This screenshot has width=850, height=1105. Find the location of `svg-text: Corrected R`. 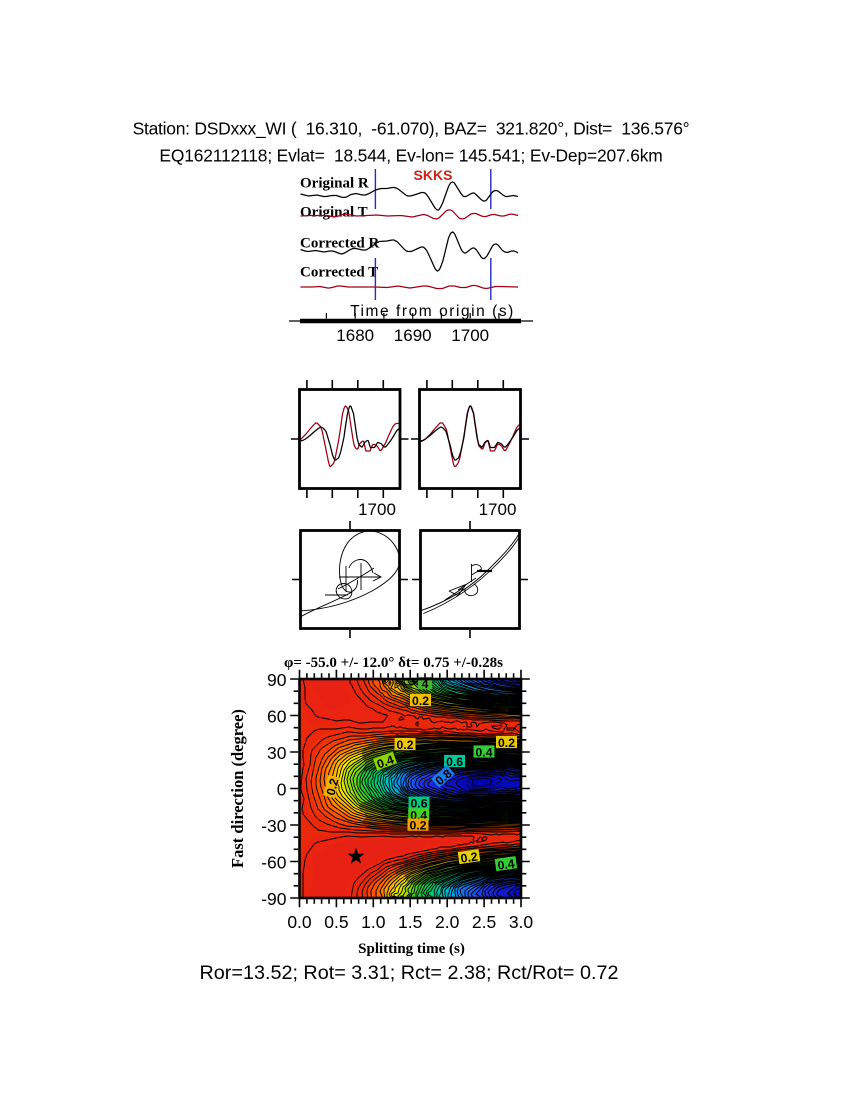

svg-text: Corrected R is located at coordinates (339, 244).